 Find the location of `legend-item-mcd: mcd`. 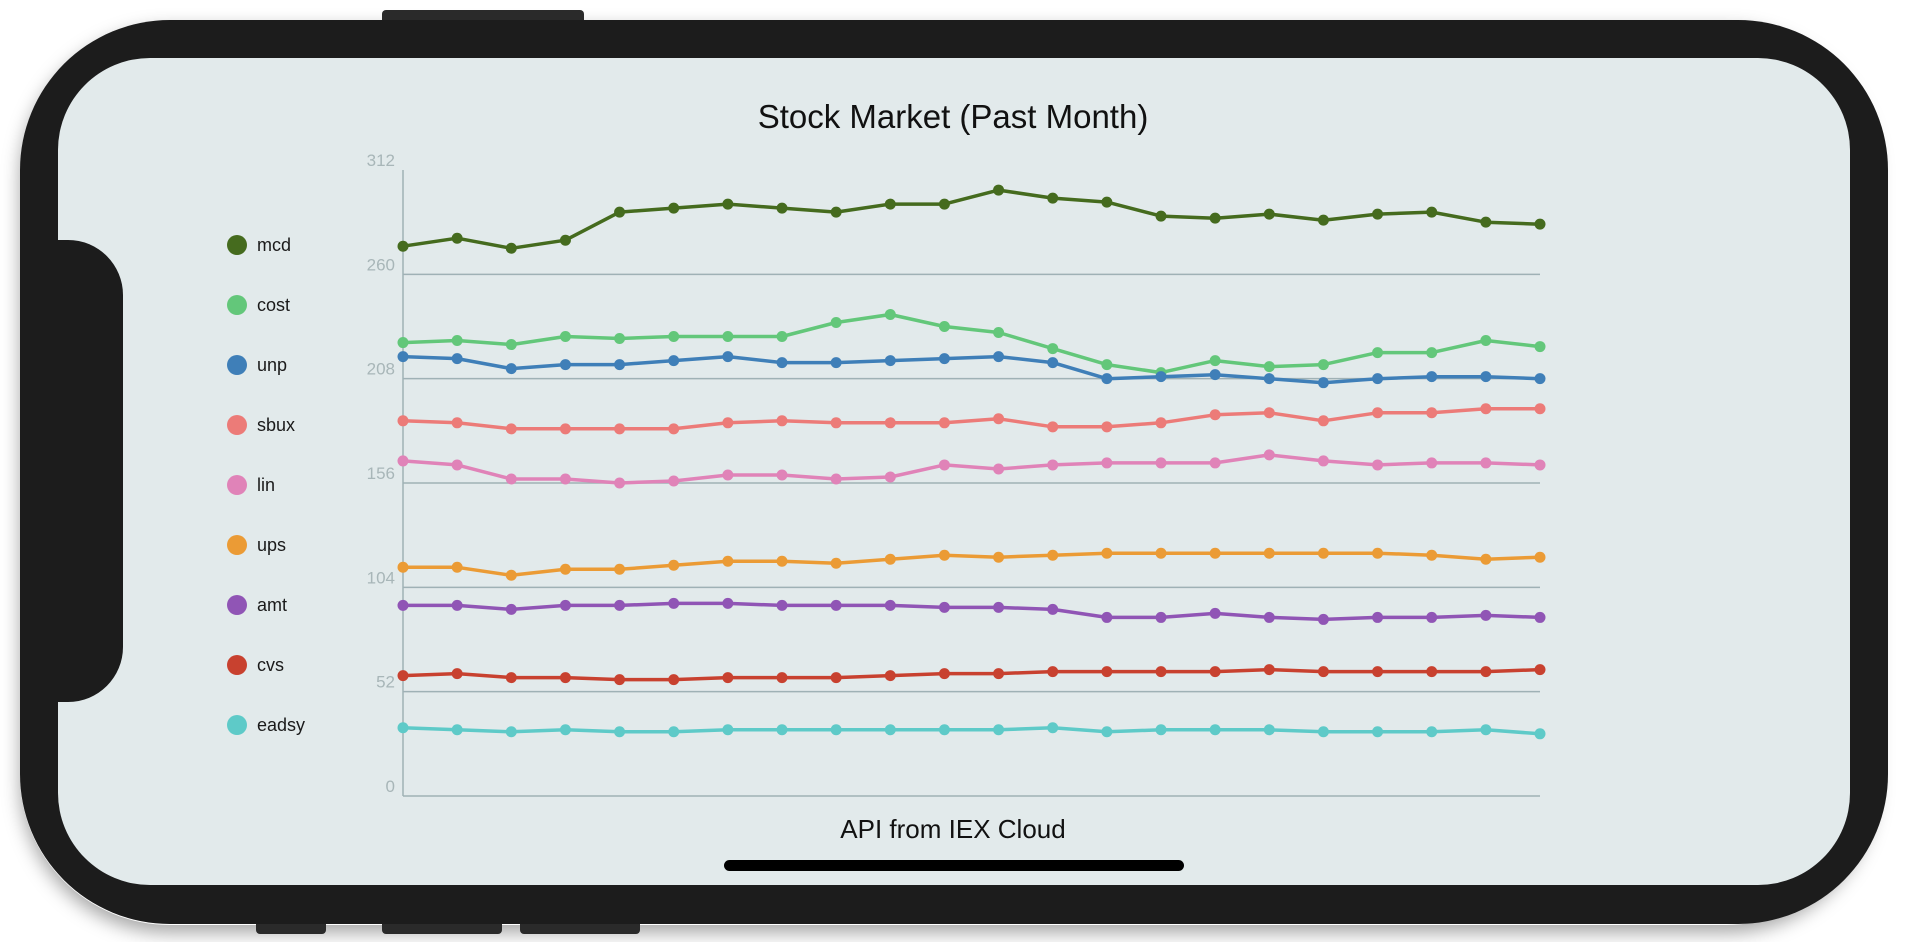

legend-item-mcd: mcd is located at coordinates (259, 245).